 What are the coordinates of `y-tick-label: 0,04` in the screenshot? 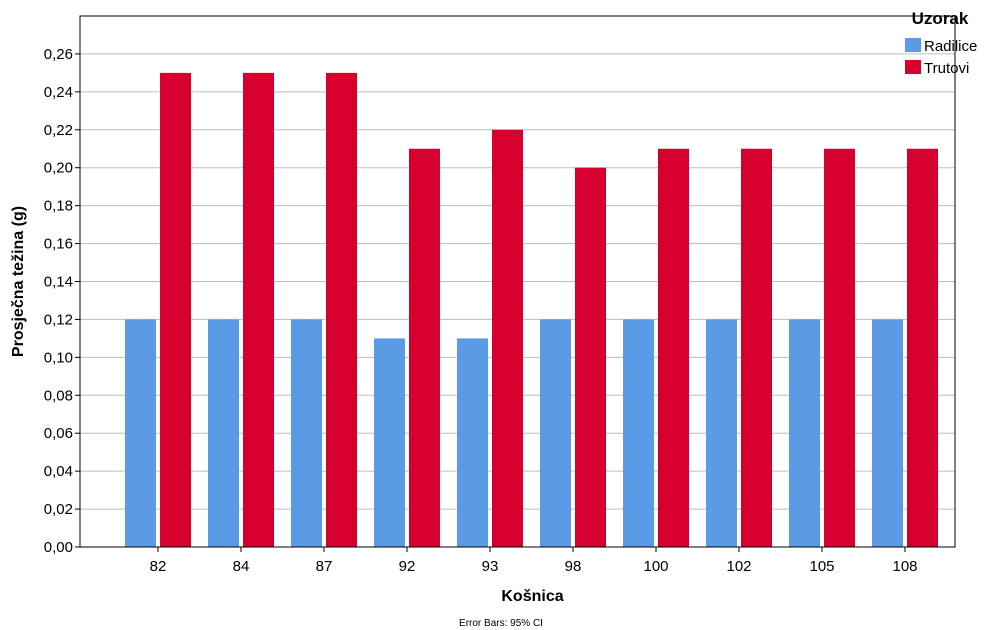 It's located at (58, 471).